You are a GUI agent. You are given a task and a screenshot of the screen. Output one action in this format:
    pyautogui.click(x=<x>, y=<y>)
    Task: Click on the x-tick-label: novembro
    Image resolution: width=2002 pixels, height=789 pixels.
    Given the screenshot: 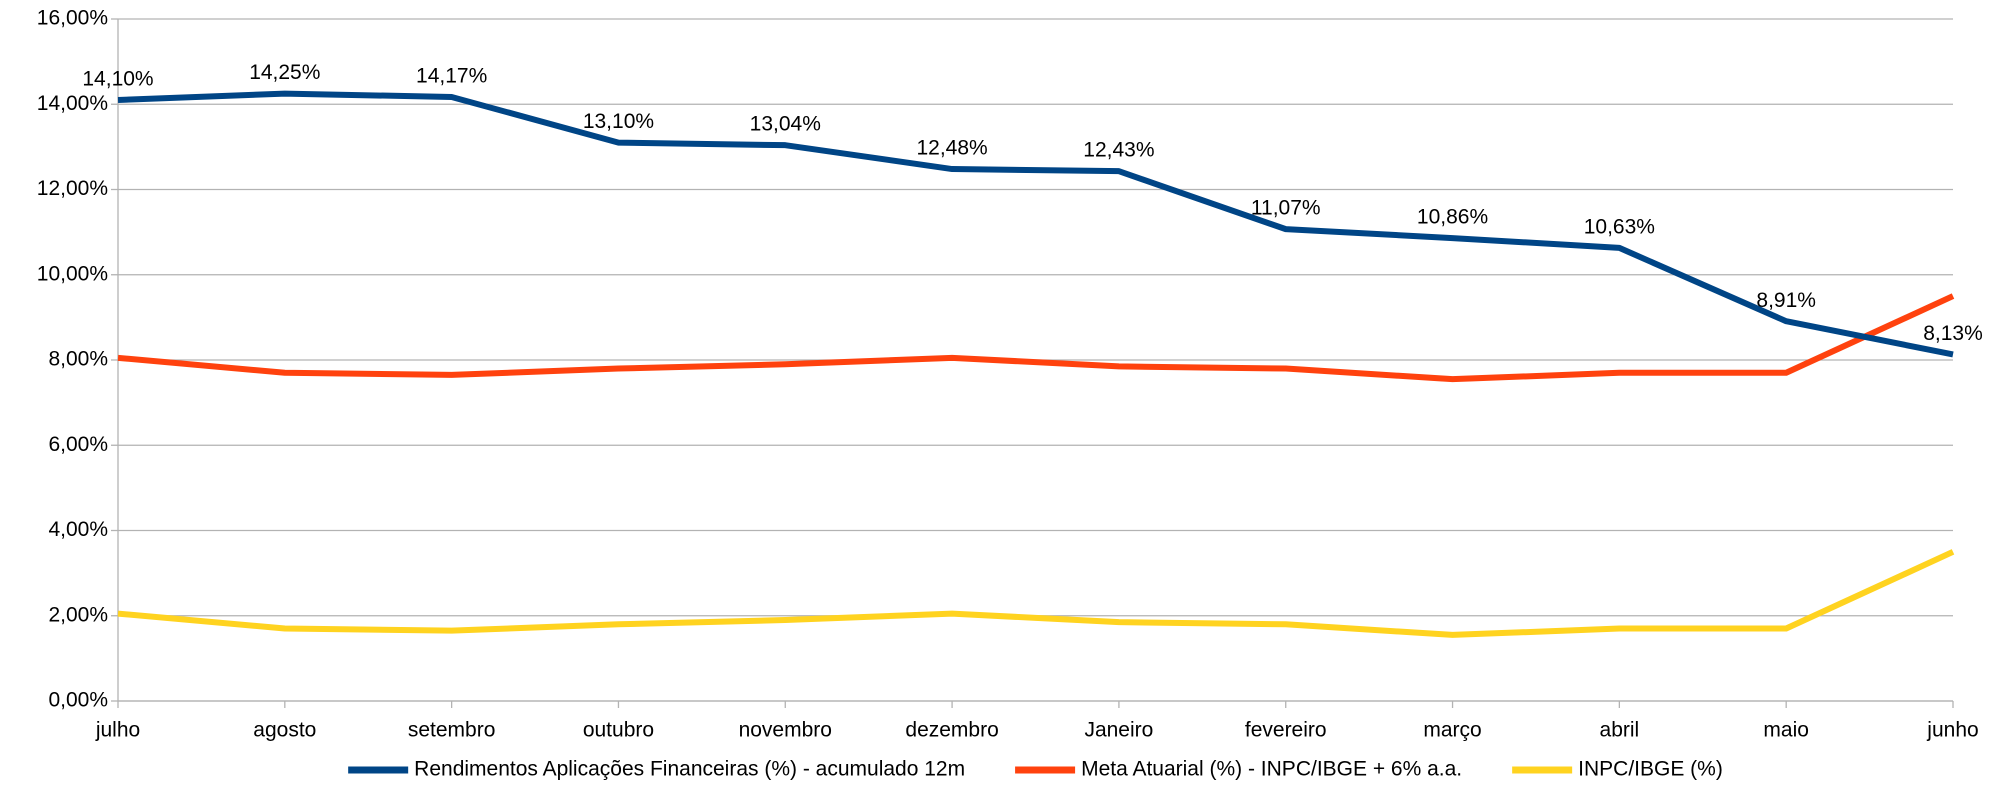 What is the action you would take?
    pyautogui.click(x=785, y=730)
    